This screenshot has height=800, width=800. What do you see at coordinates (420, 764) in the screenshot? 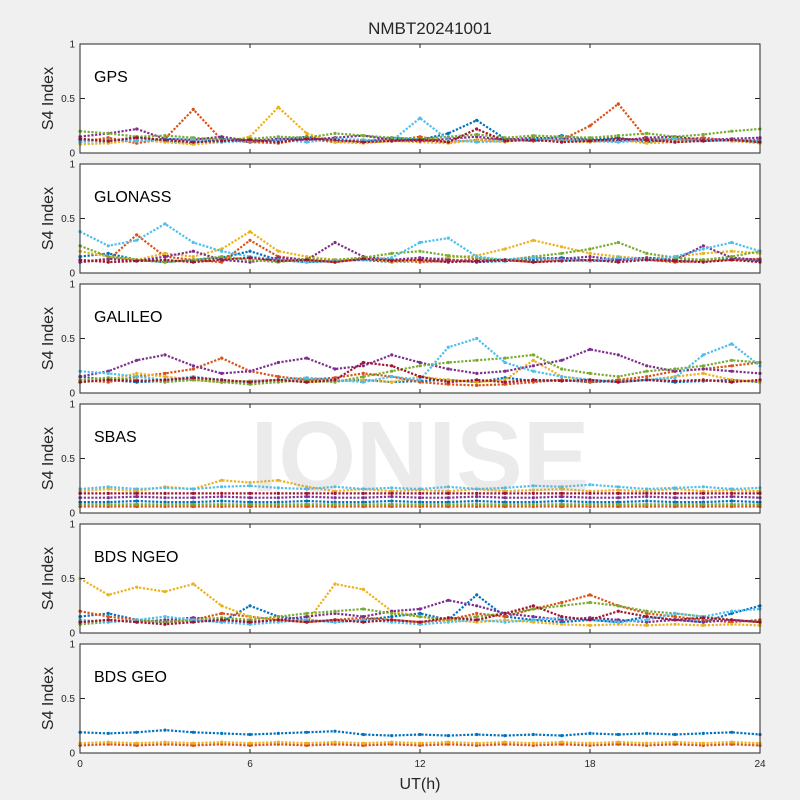
I see `x-tick-label: 12` at bounding box center [420, 764].